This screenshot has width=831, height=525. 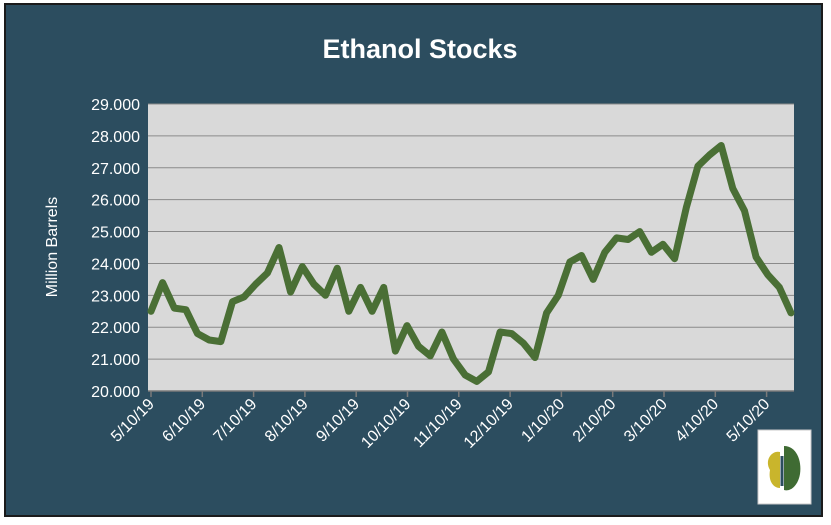 I want to click on y-tick-label: 27.000, so click(x=115, y=169).